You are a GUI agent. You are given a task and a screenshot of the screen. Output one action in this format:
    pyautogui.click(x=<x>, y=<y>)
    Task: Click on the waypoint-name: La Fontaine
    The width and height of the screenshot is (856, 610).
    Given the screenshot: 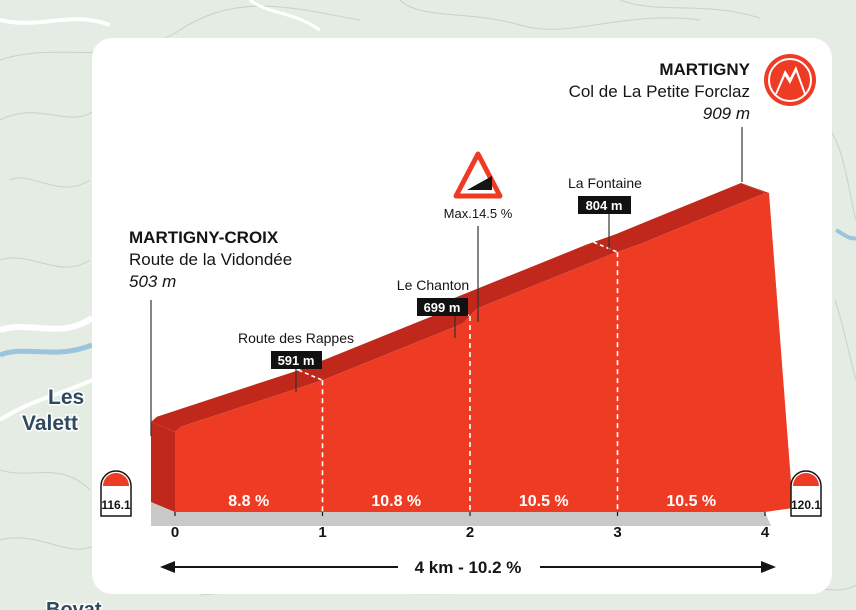 What is the action you would take?
    pyautogui.click(x=605, y=183)
    